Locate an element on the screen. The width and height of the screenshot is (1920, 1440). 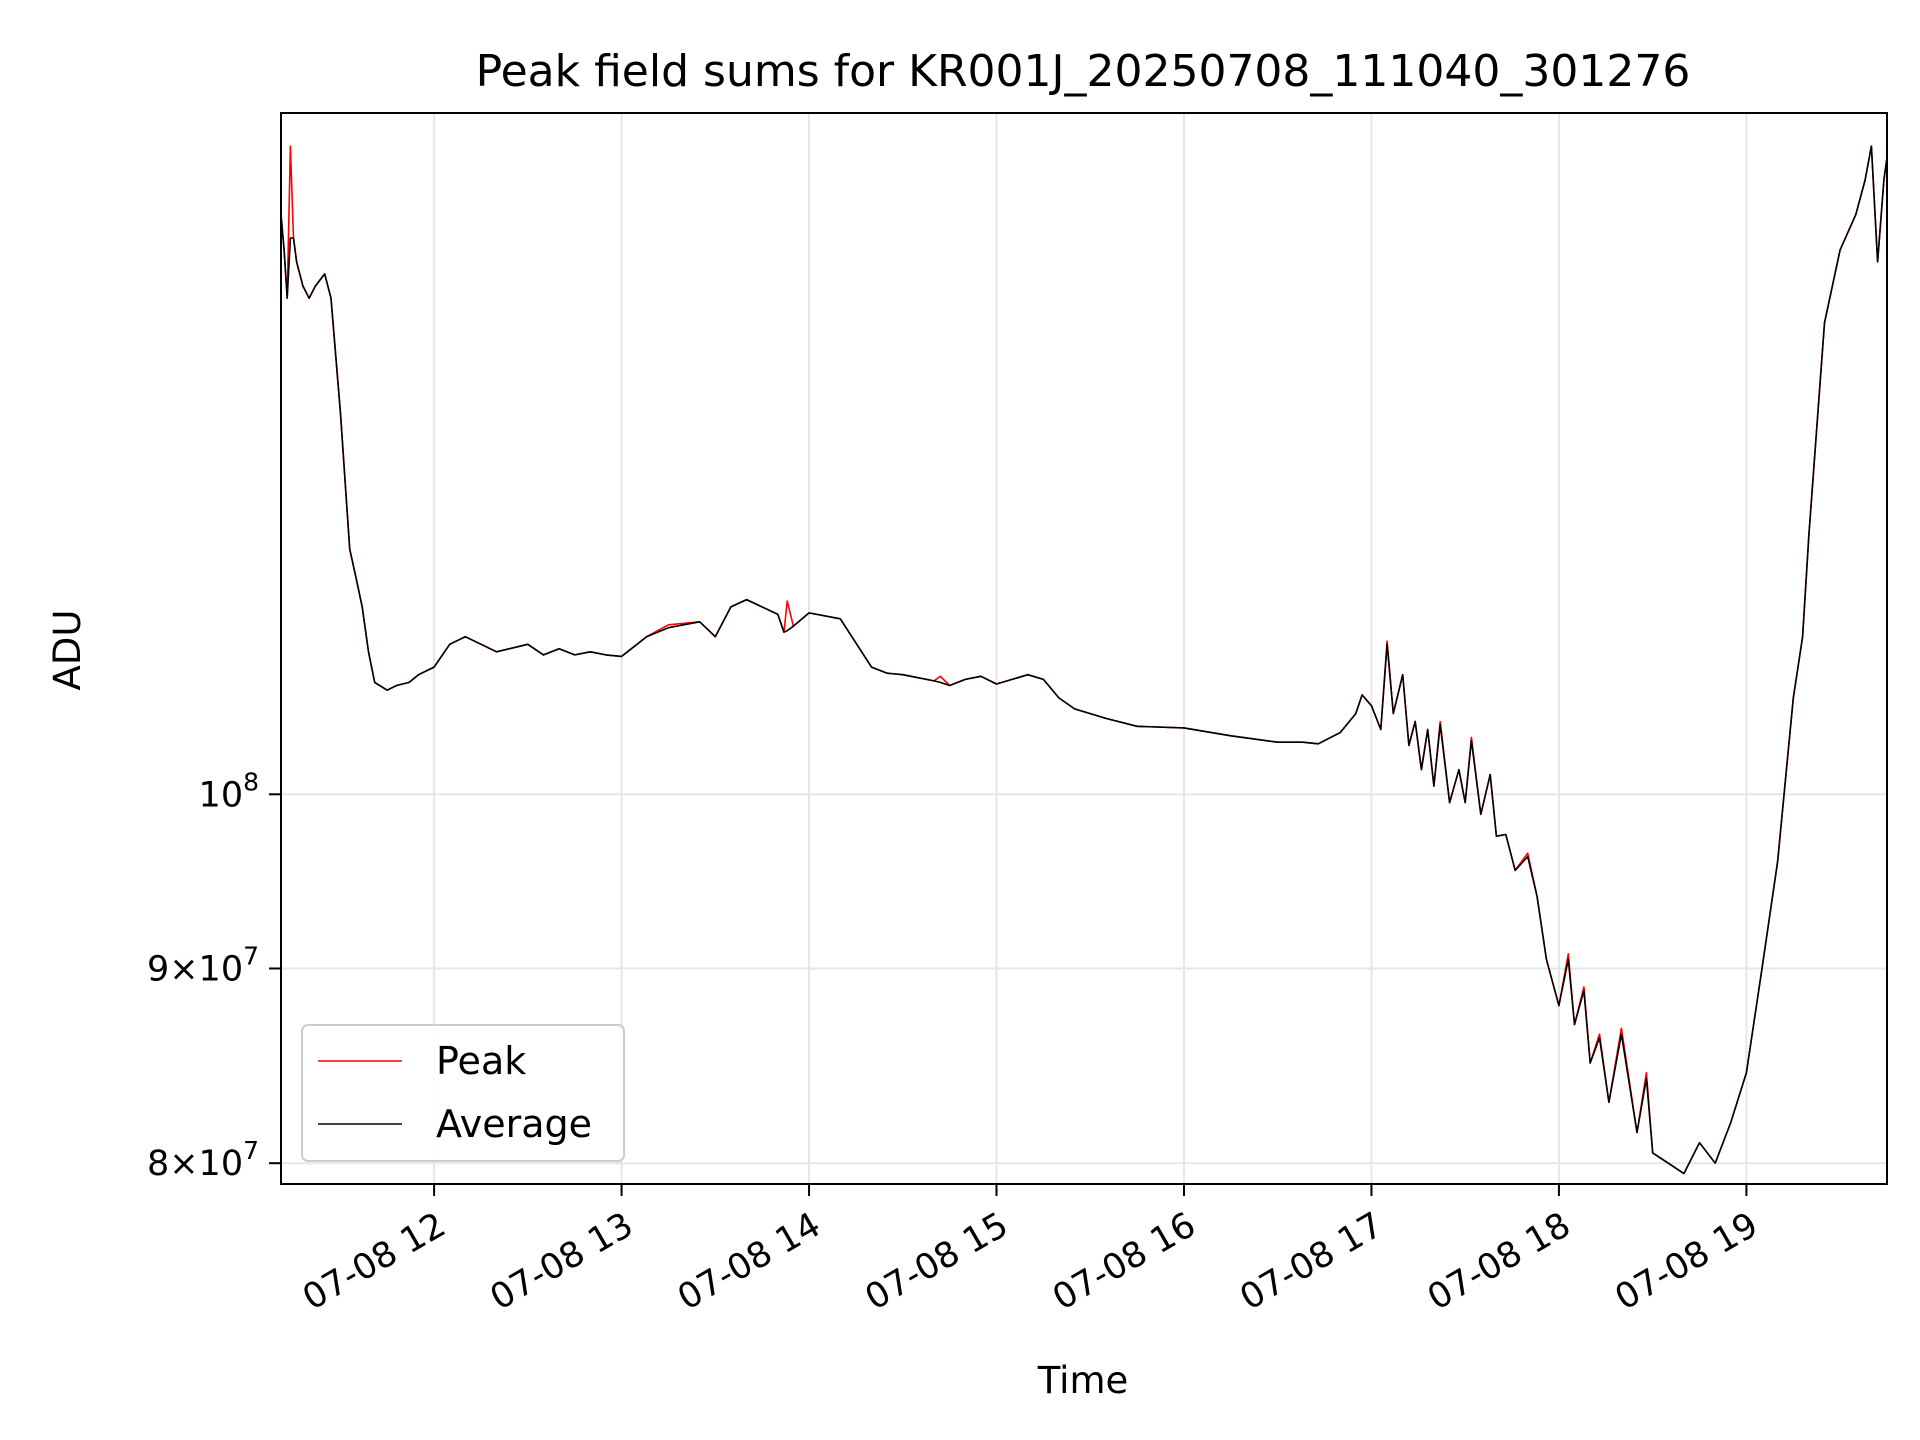
y-tick-label: 8×107 is located at coordinates (203, 1160).